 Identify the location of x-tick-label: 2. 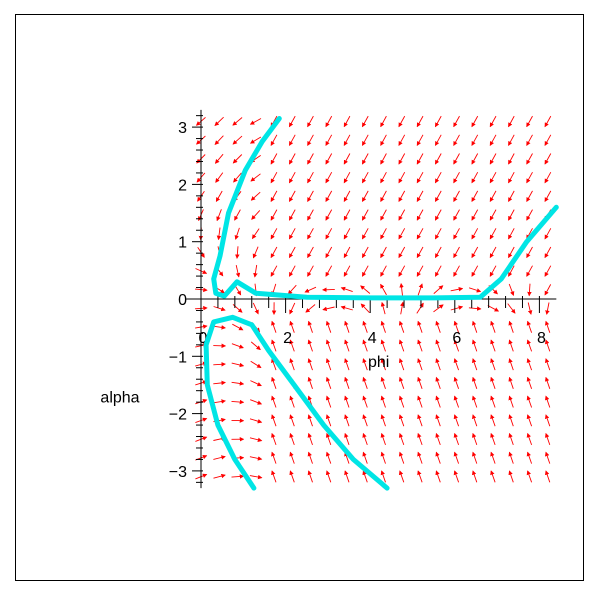
(287, 338).